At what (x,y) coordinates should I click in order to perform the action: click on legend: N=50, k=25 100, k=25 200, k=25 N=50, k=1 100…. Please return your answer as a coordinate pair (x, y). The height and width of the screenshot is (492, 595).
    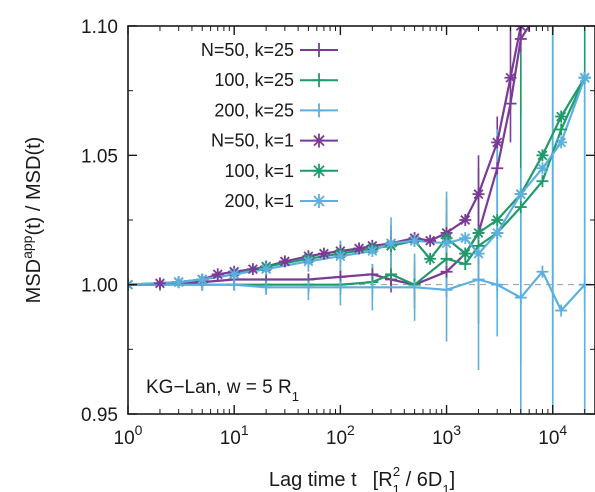
    Looking at the image, I should click on (269, 125).